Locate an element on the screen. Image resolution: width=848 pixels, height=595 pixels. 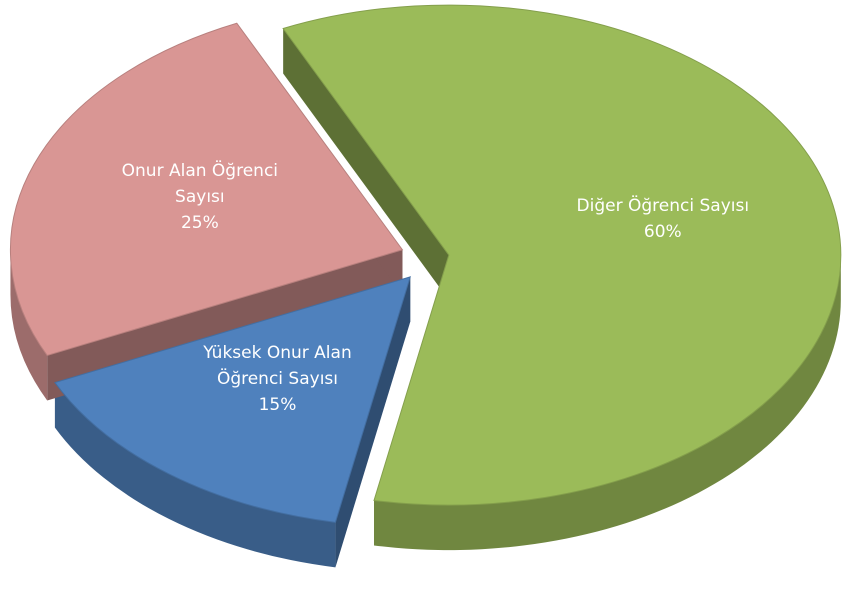
category-label: Yüksek Onur Alan Öğrenci Sayısı is located at coordinates (277, 366).